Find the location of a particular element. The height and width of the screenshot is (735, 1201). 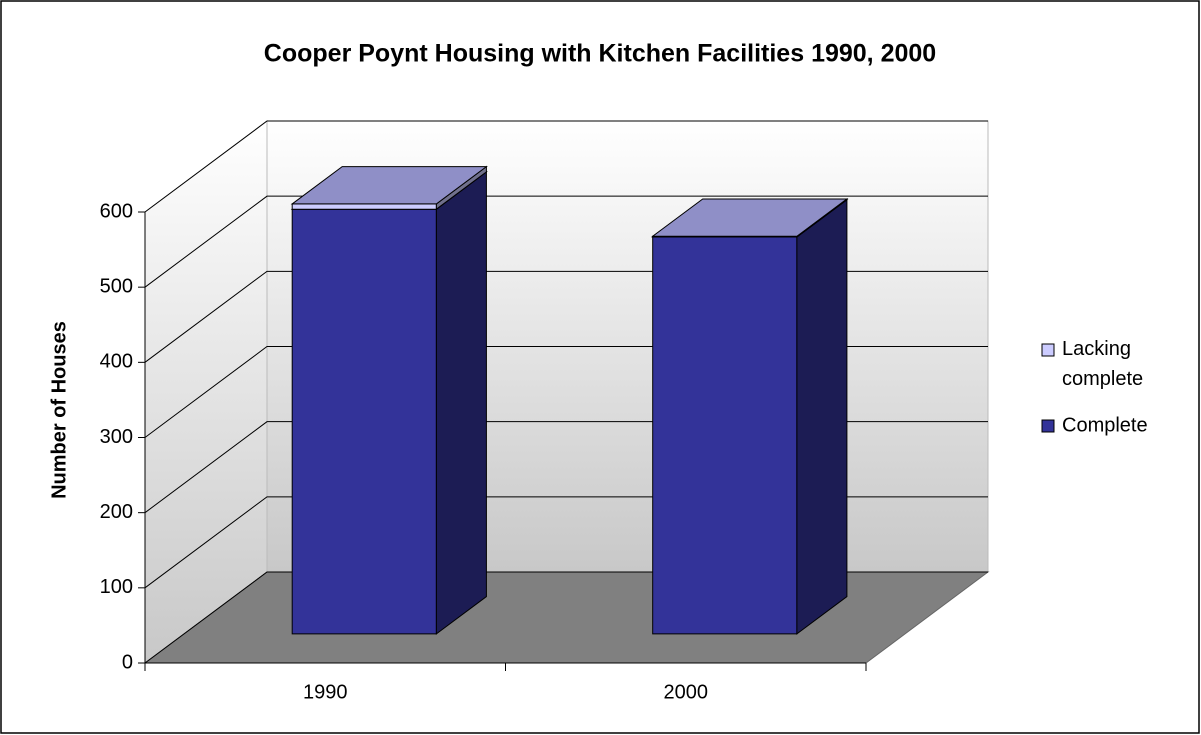

y-axis-title: Number of Houses is located at coordinates (59, 410).